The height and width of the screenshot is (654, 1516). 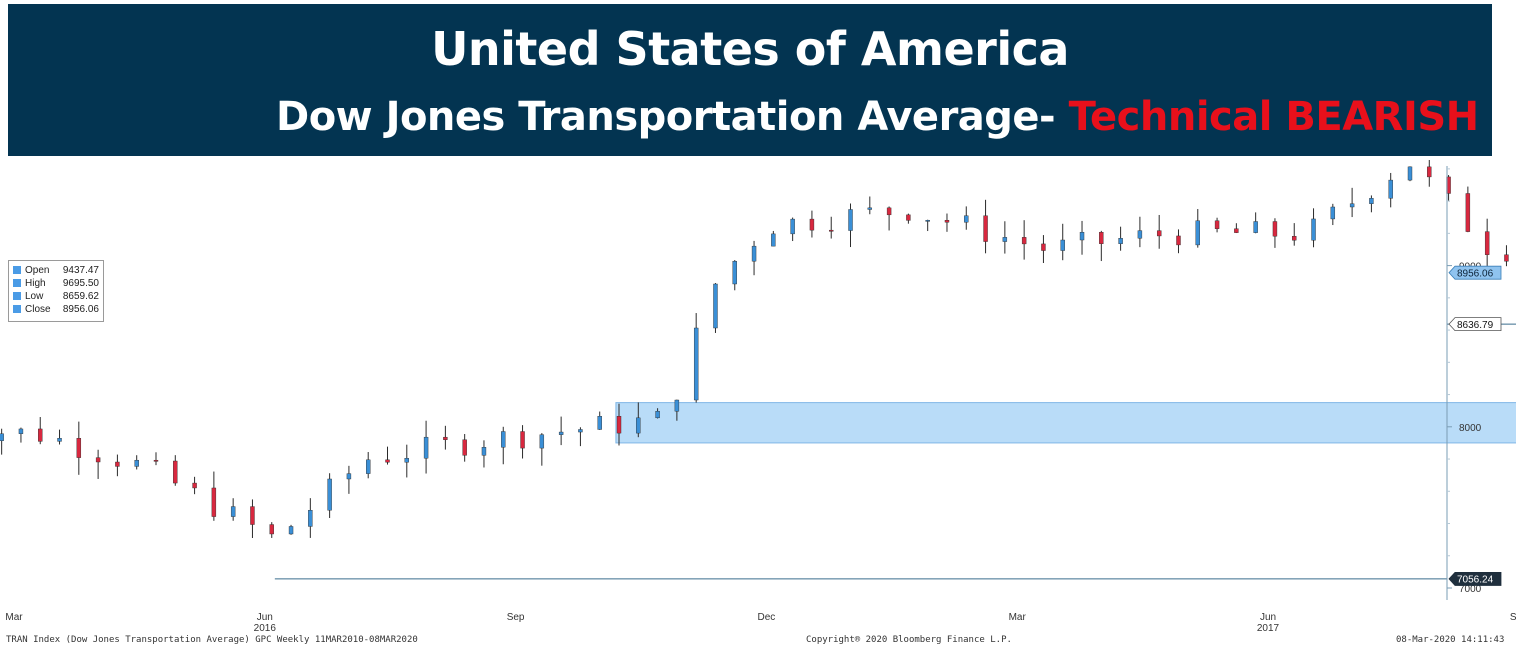 I want to click on x-year-label: 2017, so click(x=1268, y=627).